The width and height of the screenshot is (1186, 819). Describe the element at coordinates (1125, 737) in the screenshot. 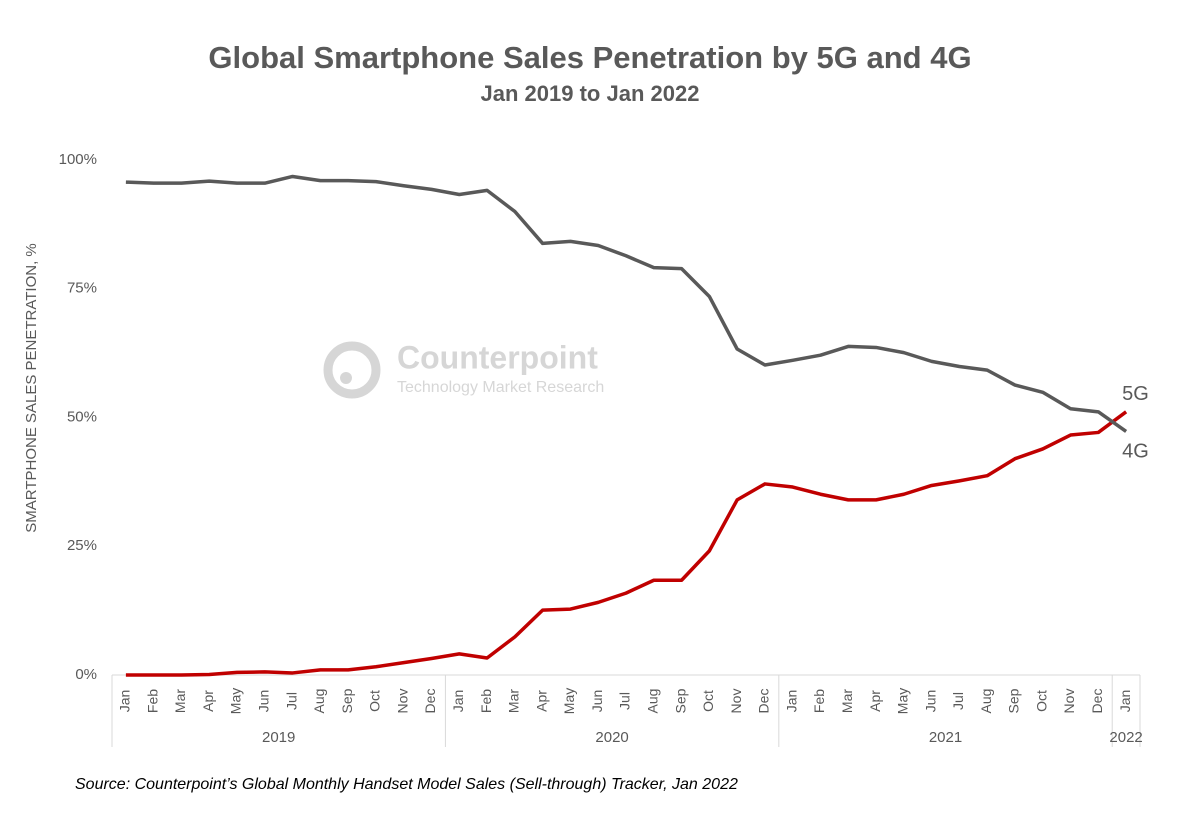

I see `year-label: 2022` at that location.